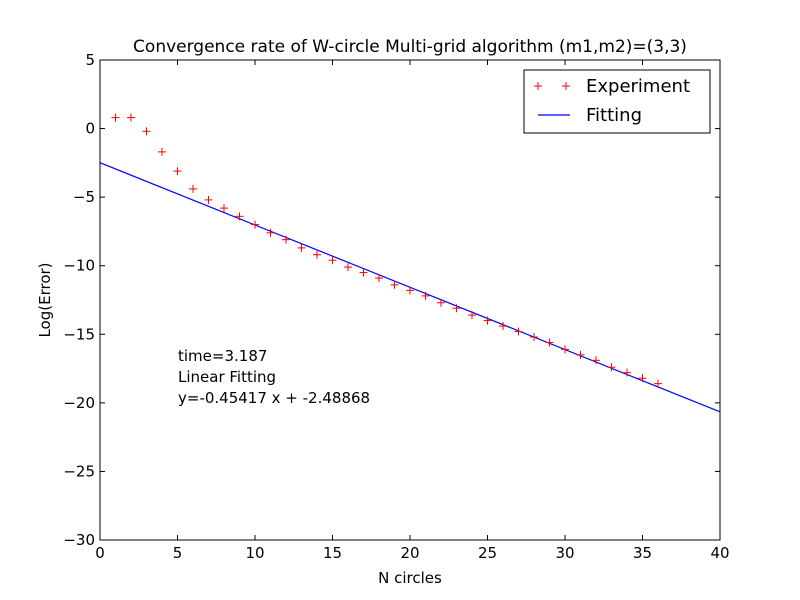 The width and height of the screenshot is (800, 600). I want to click on x-tick-label: 20, so click(409, 553).